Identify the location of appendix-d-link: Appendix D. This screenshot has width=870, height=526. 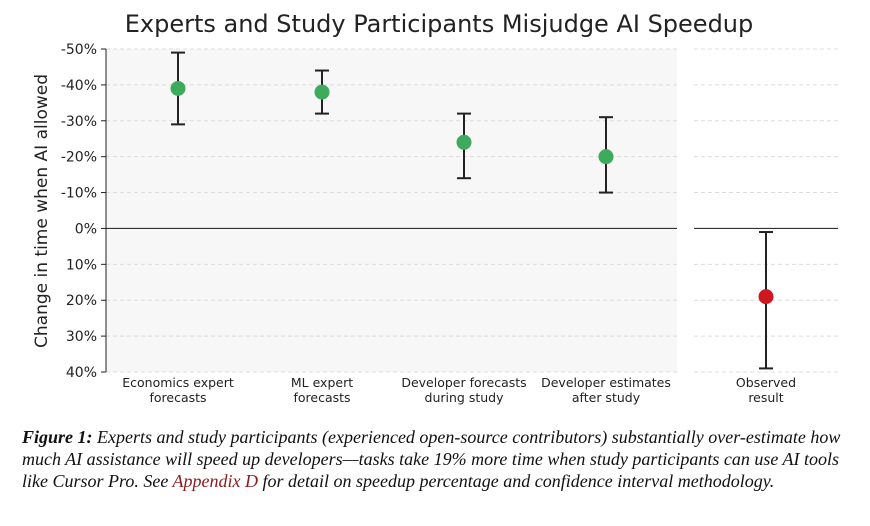
(215, 481).